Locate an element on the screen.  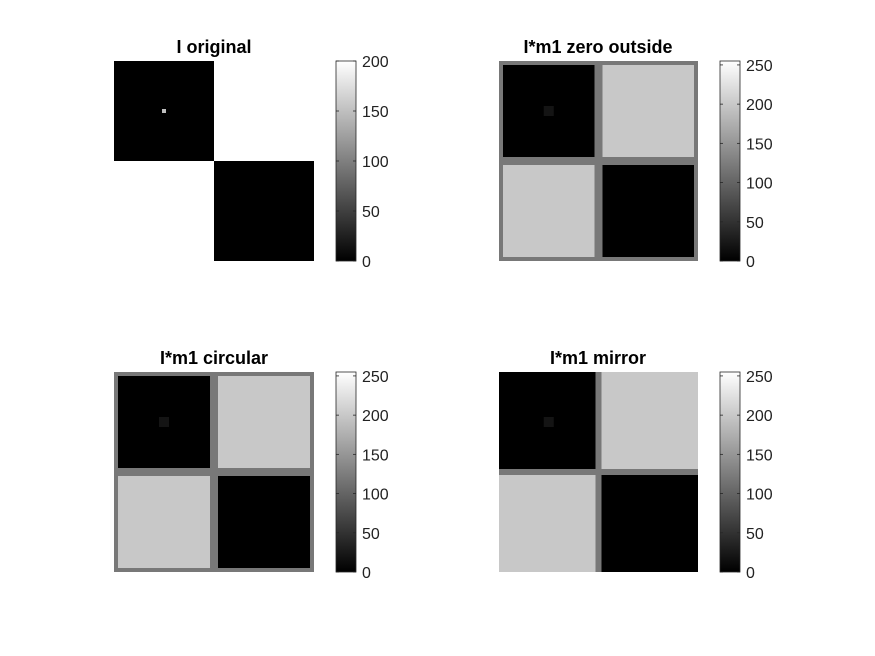
subplot-title: I*m1 zero outside is located at coordinates (597, 47).